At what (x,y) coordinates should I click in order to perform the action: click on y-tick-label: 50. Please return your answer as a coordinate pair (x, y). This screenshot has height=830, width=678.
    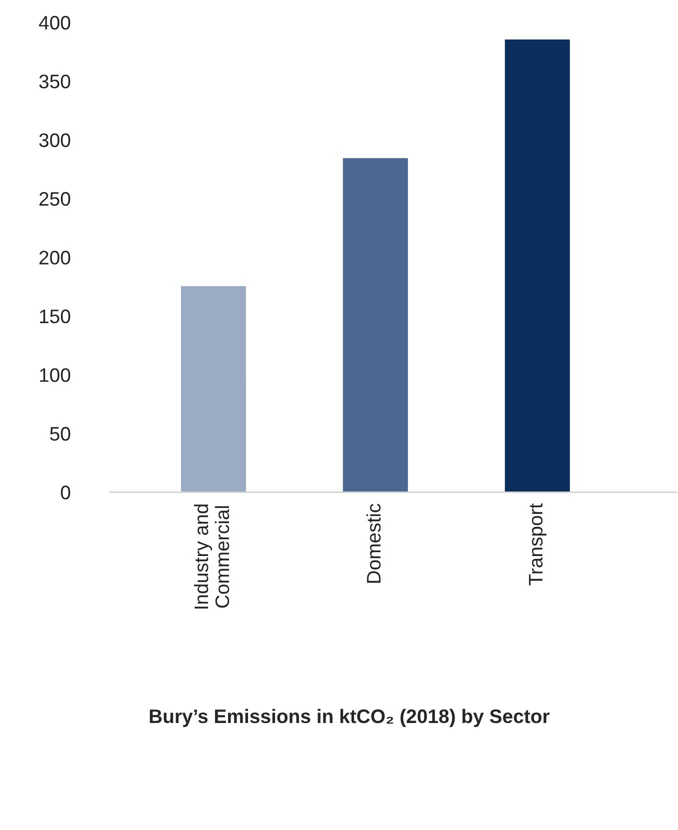
    Looking at the image, I should click on (60, 433).